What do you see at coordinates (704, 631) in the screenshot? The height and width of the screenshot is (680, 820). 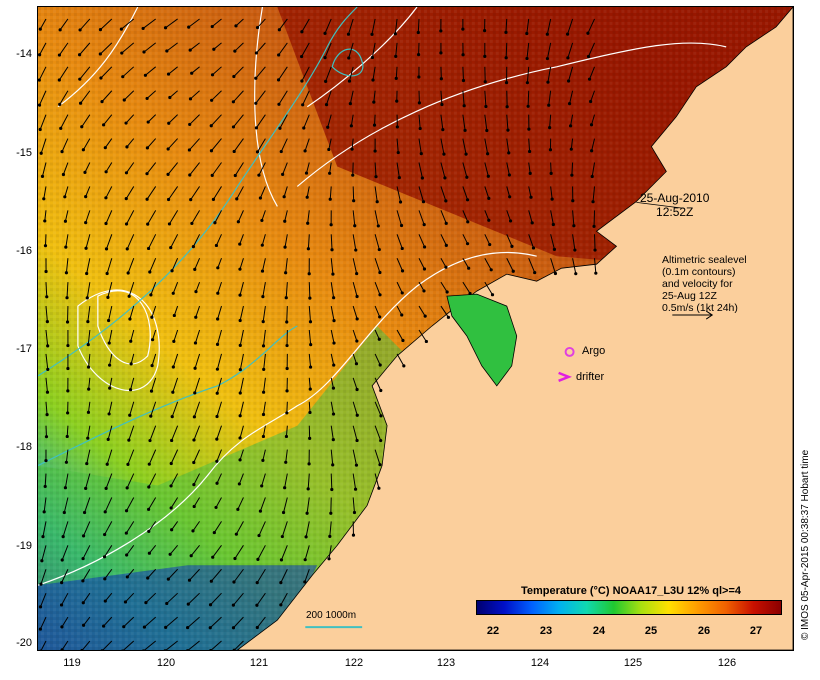 I see `colorbar-tick: 26` at bounding box center [704, 631].